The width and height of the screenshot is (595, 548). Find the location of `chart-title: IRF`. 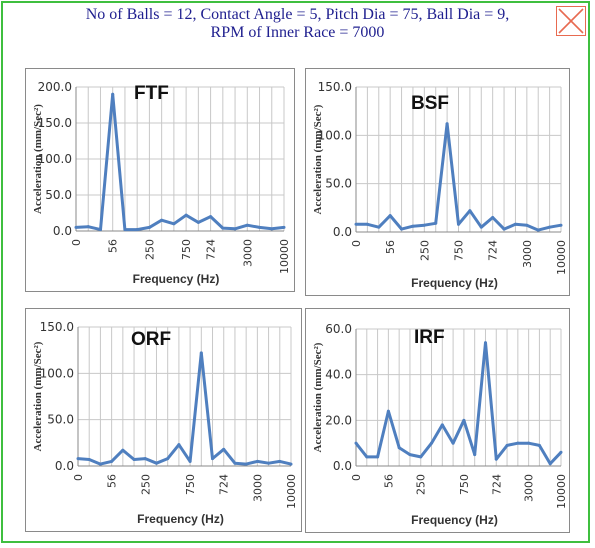

chart-title: IRF is located at coordinates (429, 337).